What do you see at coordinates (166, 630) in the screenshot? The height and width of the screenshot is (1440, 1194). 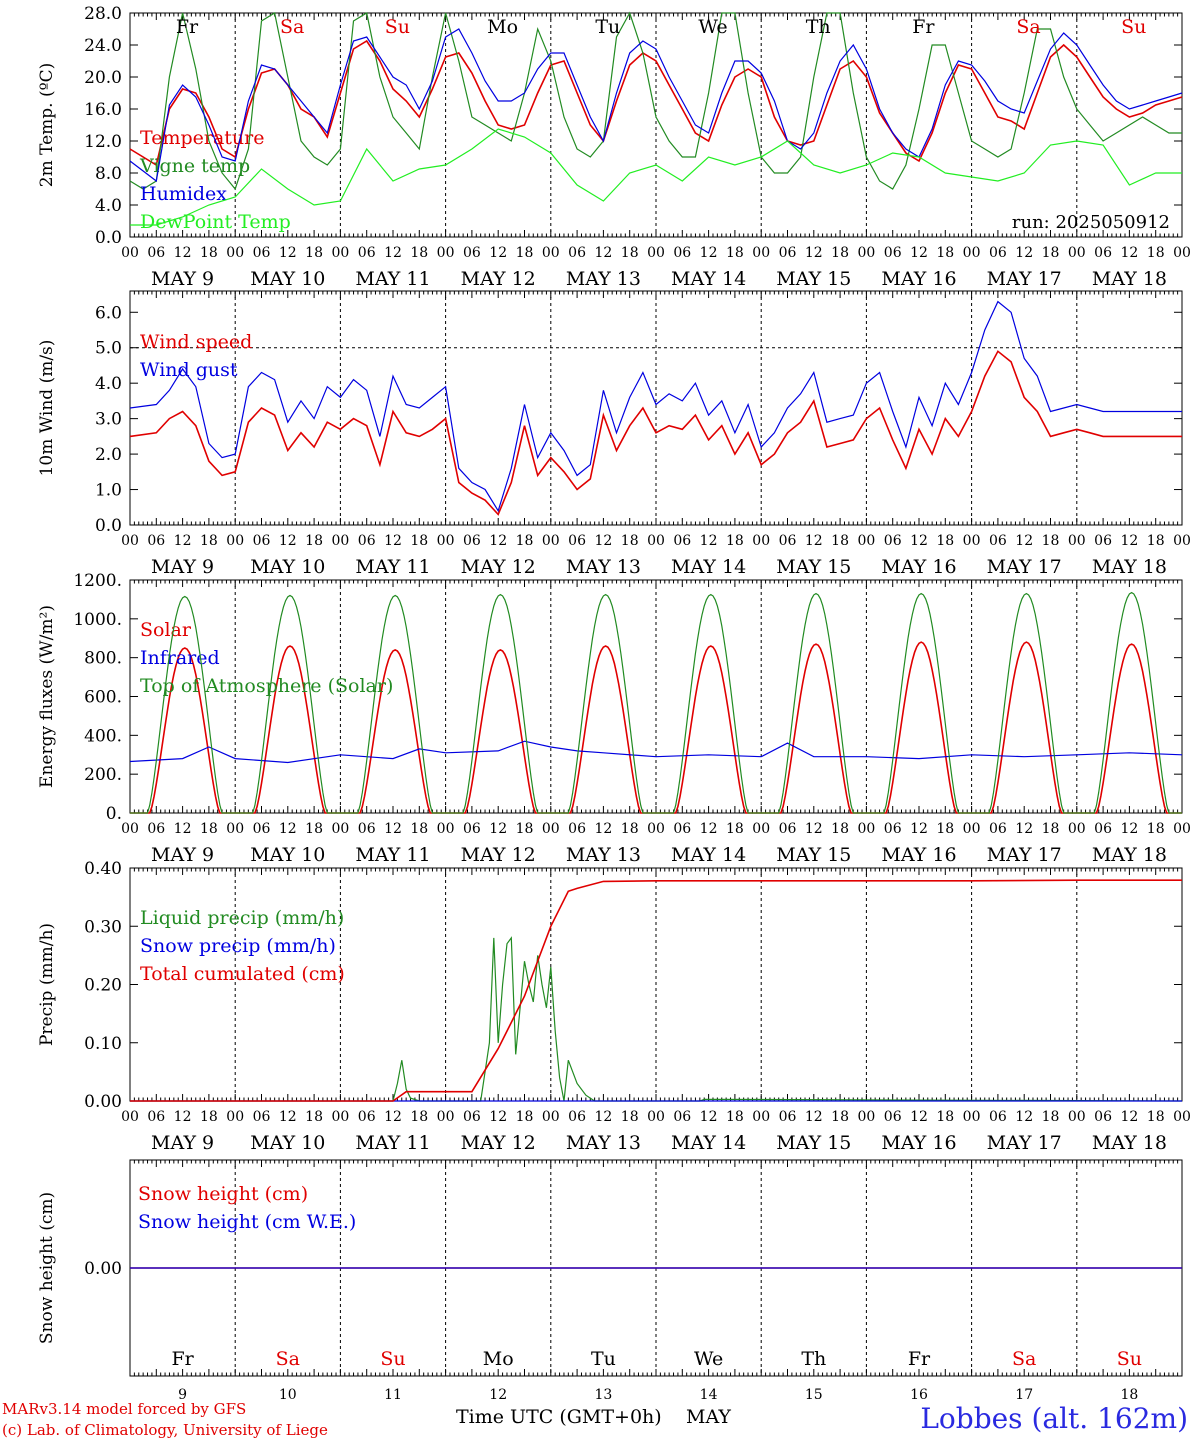 I see `legend-entry: Solar` at bounding box center [166, 630].